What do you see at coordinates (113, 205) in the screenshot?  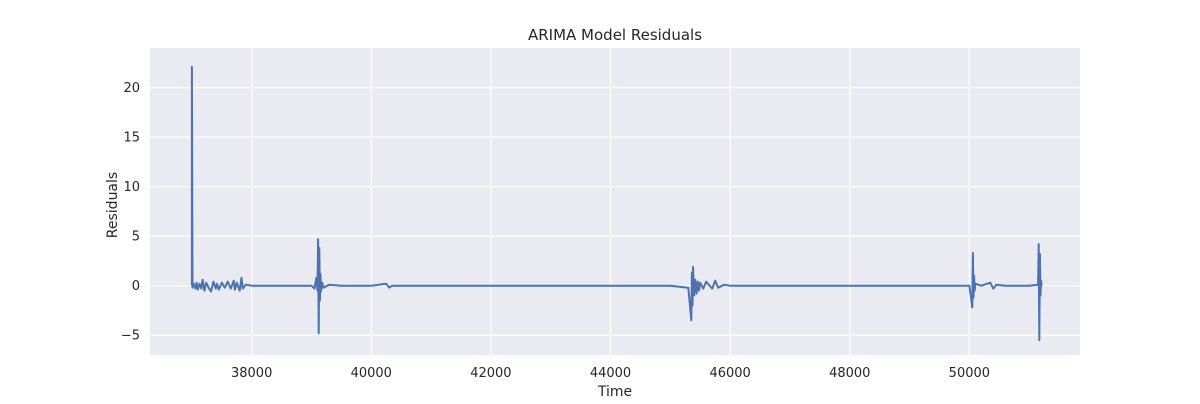 I see `y-axis-label: Residuals` at bounding box center [113, 205].